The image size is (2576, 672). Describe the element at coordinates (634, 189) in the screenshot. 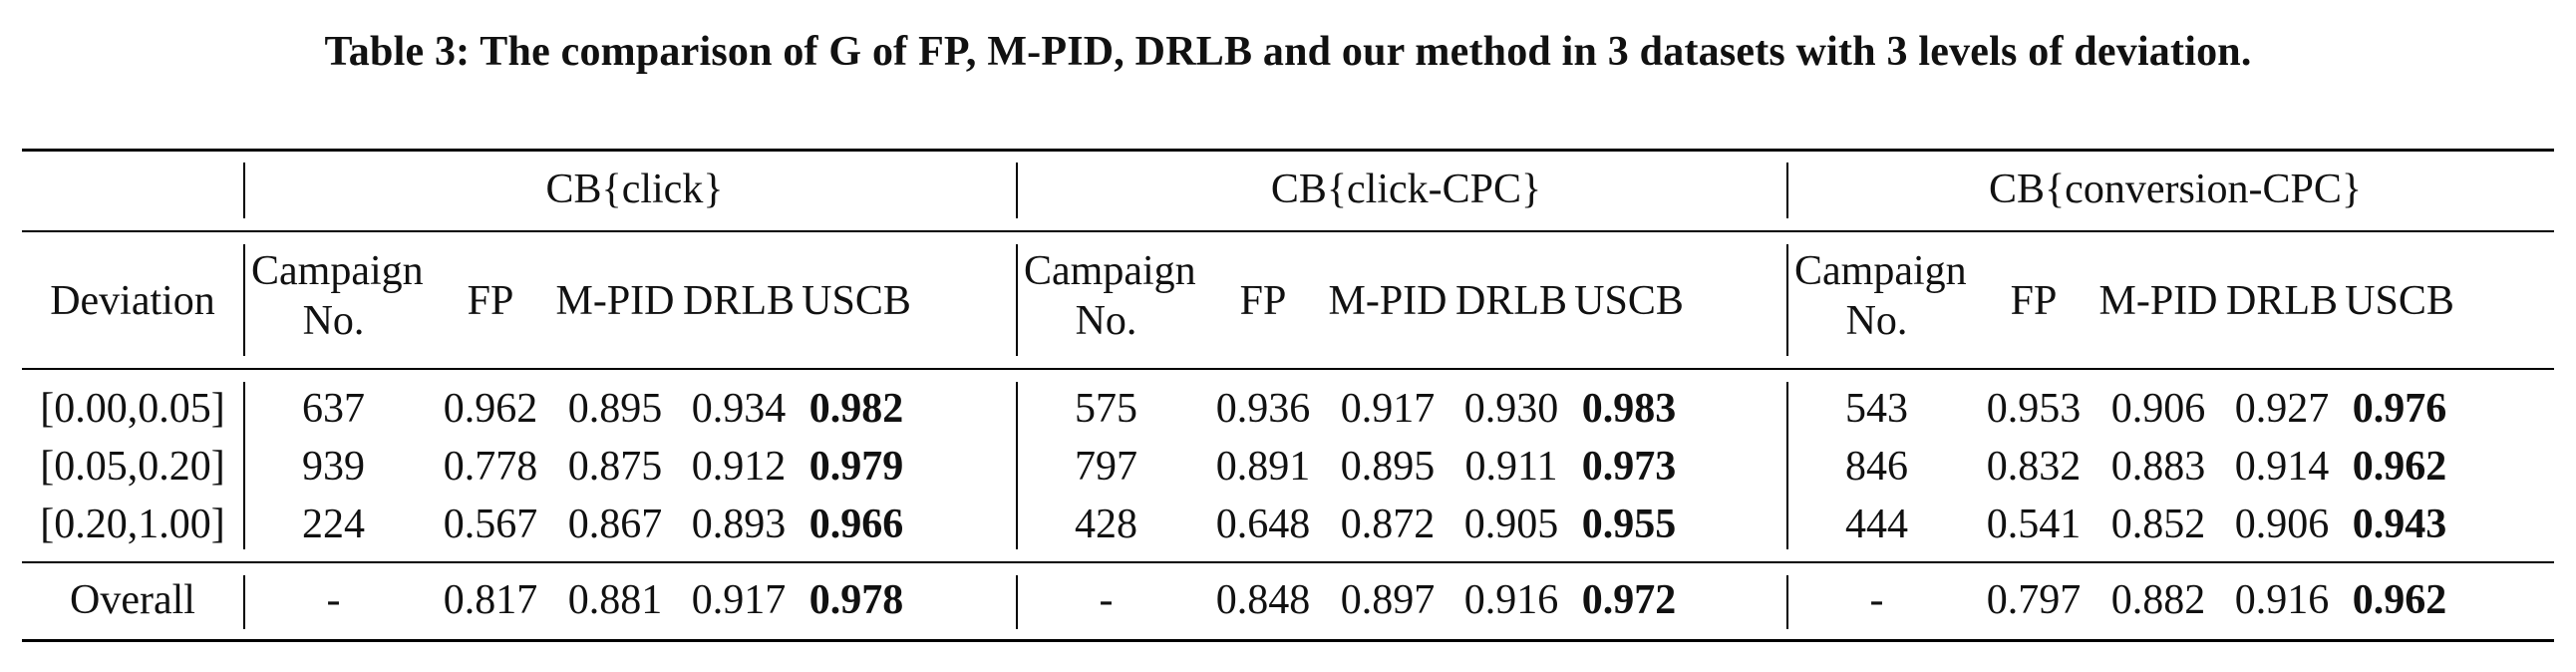

I see `group-header: CB{click}` at that location.